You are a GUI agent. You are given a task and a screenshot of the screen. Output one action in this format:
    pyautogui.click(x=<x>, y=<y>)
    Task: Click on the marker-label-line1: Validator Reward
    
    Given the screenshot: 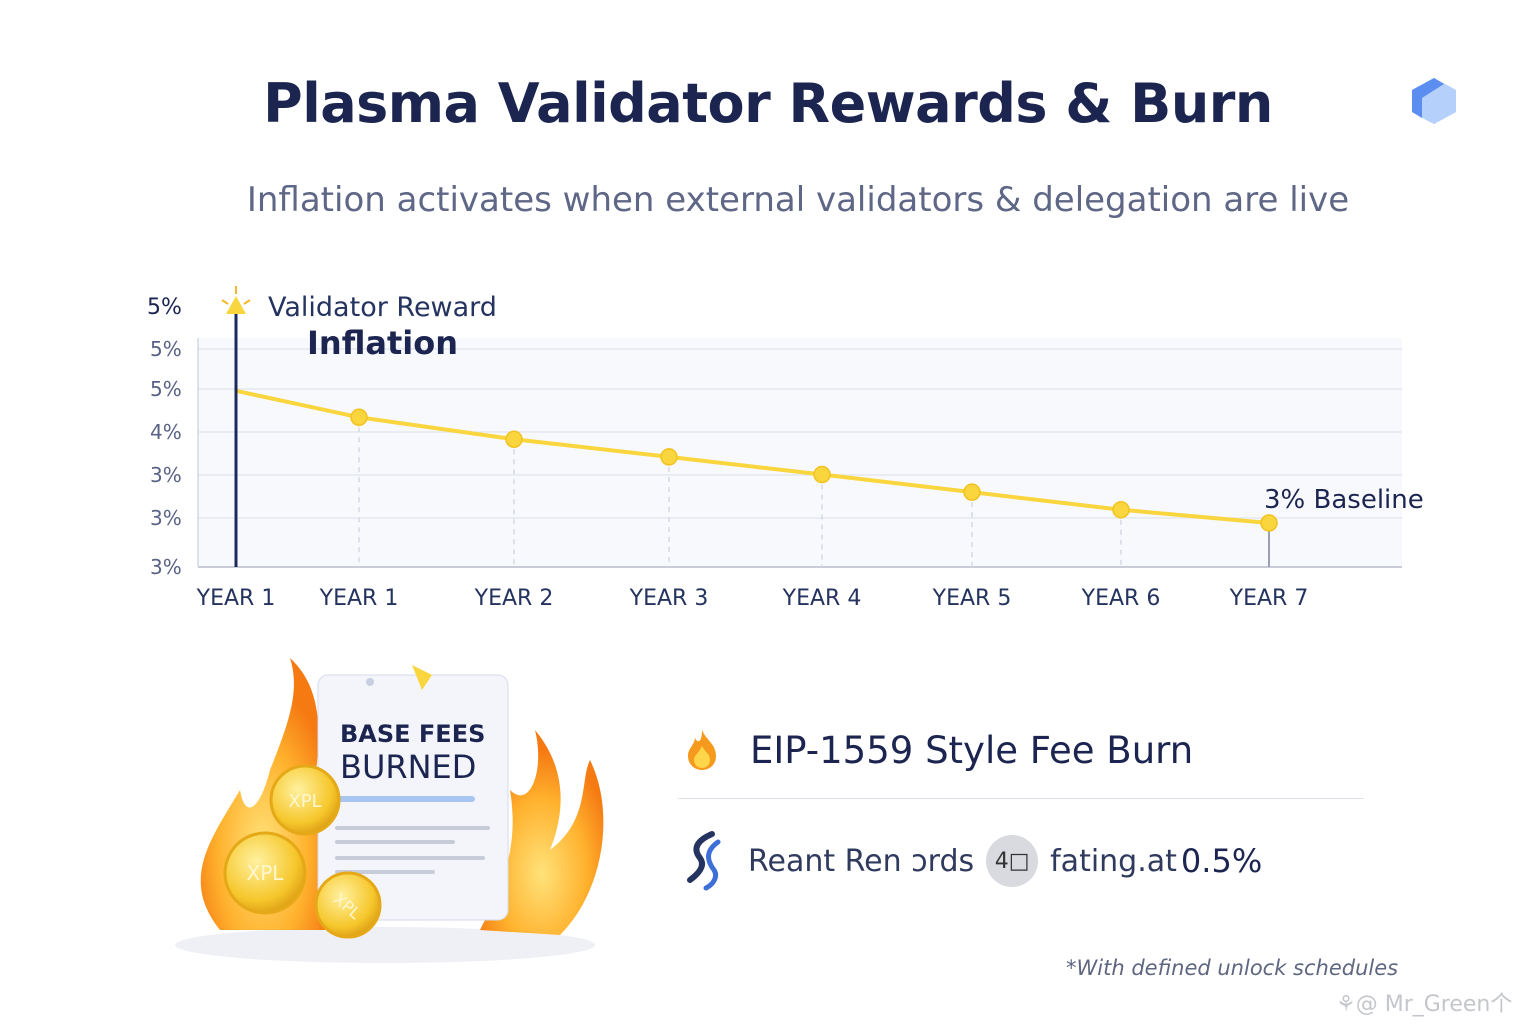 What is the action you would take?
    pyautogui.click(x=382, y=307)
    